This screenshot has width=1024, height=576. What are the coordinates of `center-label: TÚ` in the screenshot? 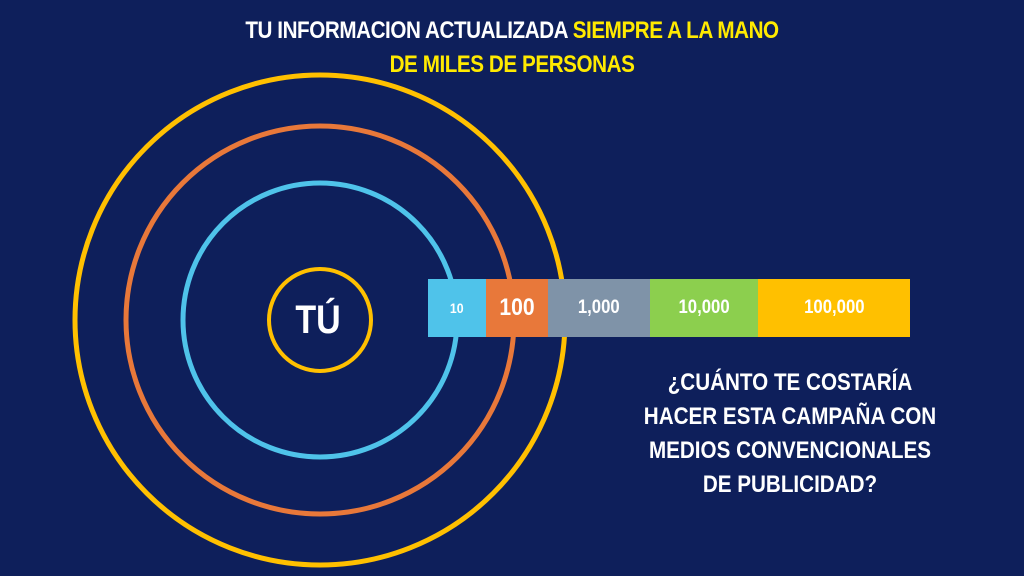 It's located at (318, 319).